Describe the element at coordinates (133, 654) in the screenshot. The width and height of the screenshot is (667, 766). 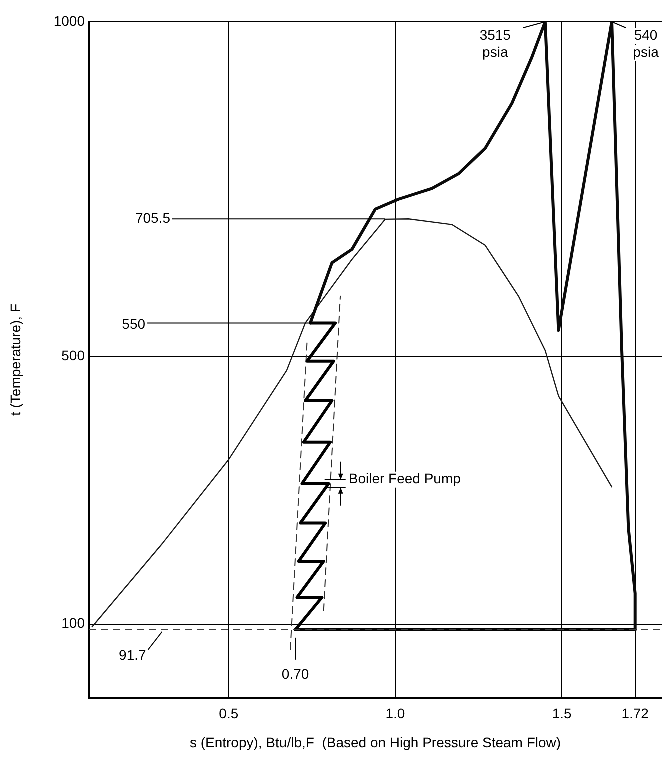
I see `annotation: 91.7` at that location.